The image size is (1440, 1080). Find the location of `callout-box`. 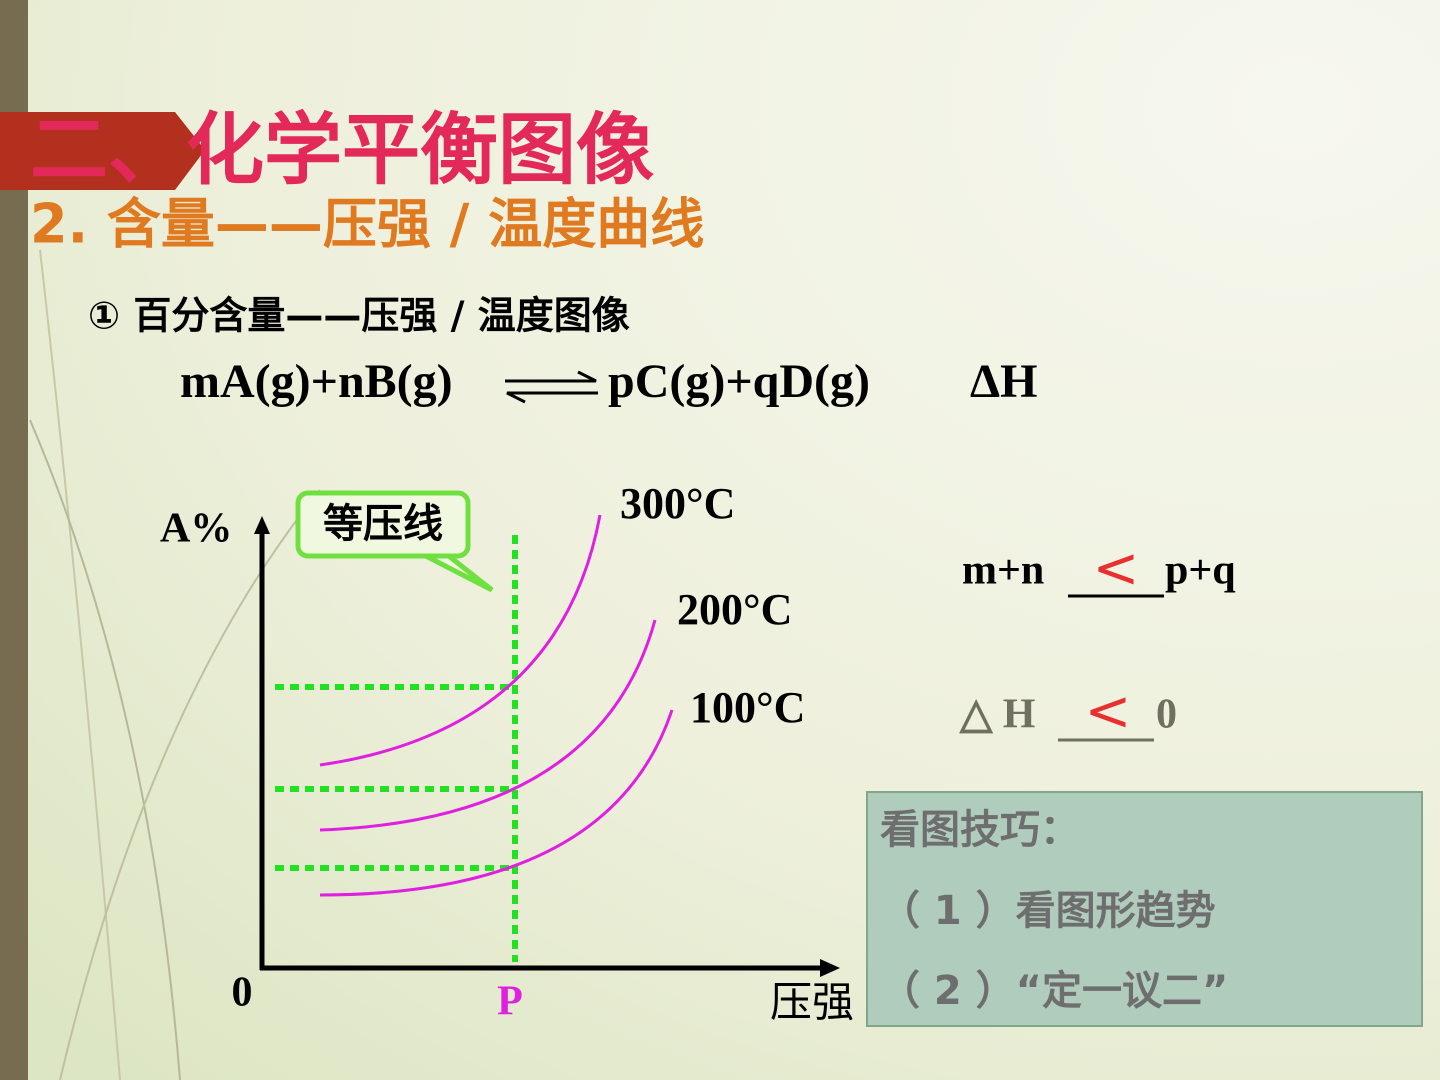

callout-box is located at coordinates (383, 524).